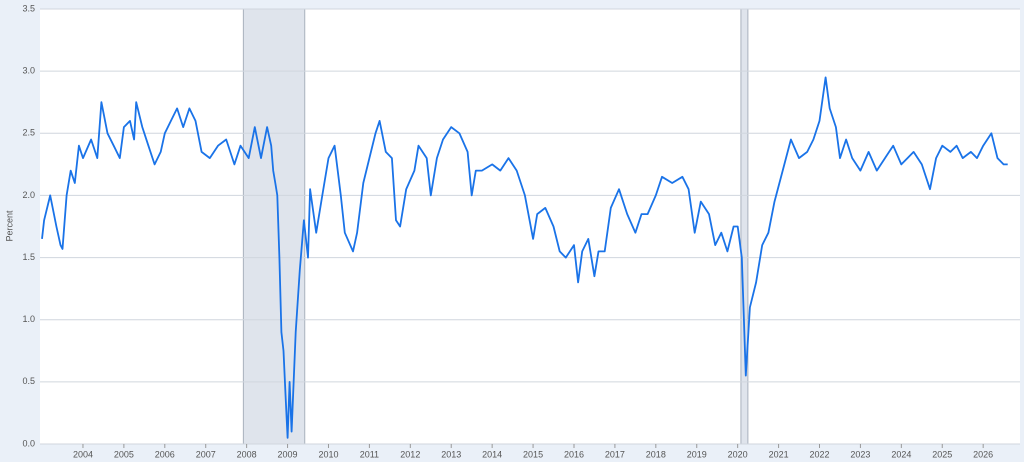  I want to click on x-tick-label: 2005, so click(124, 454).